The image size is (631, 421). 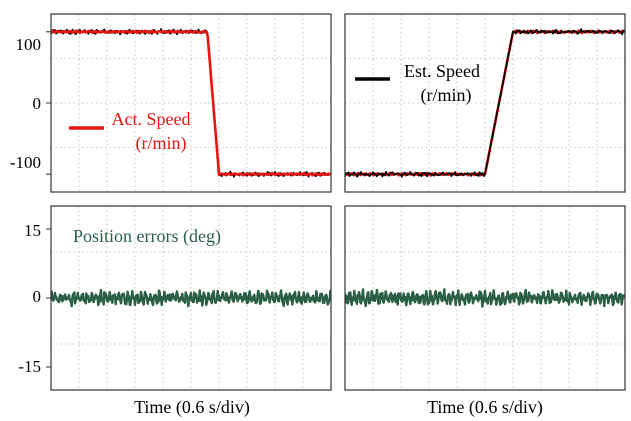 I want to click on ytick-label: -15, so click(x=29, y=366).